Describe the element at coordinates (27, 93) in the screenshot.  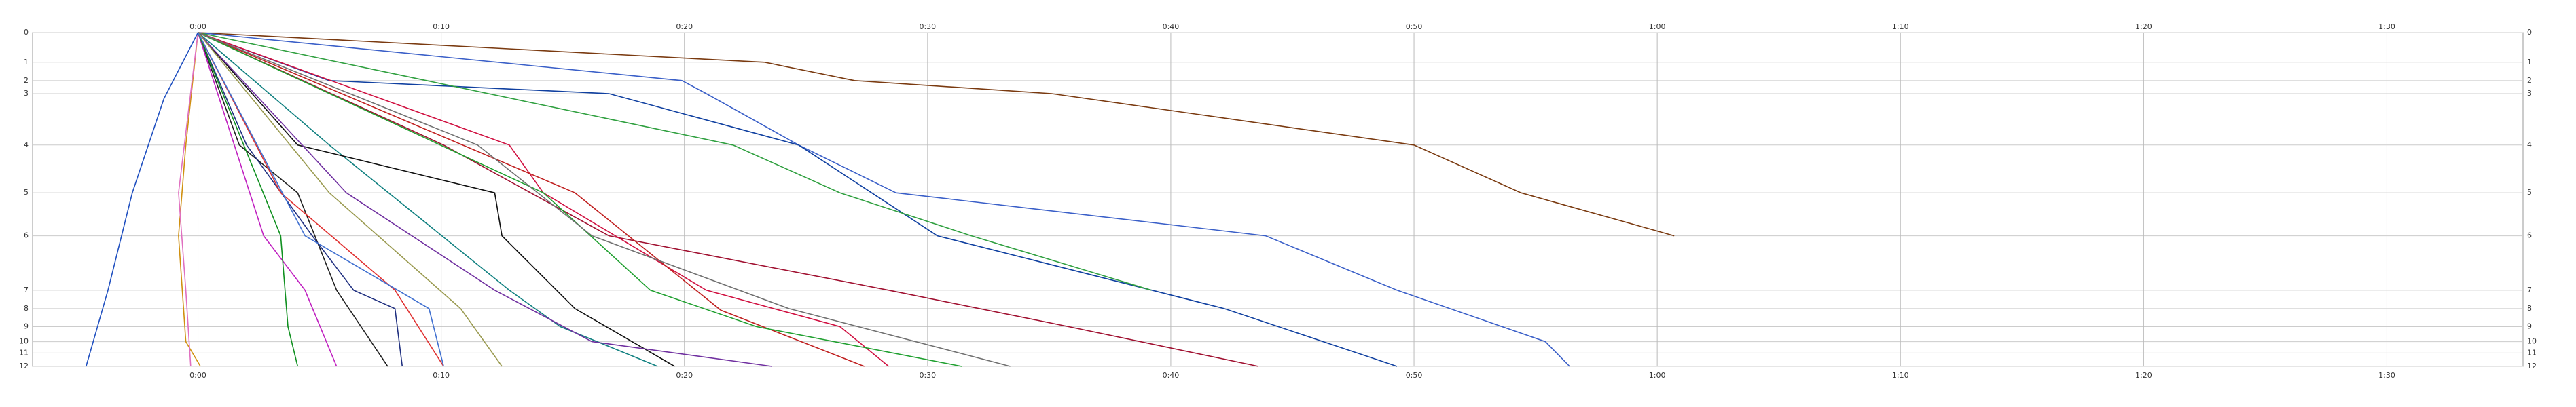
I see `y-tick-label: 3` at that location.